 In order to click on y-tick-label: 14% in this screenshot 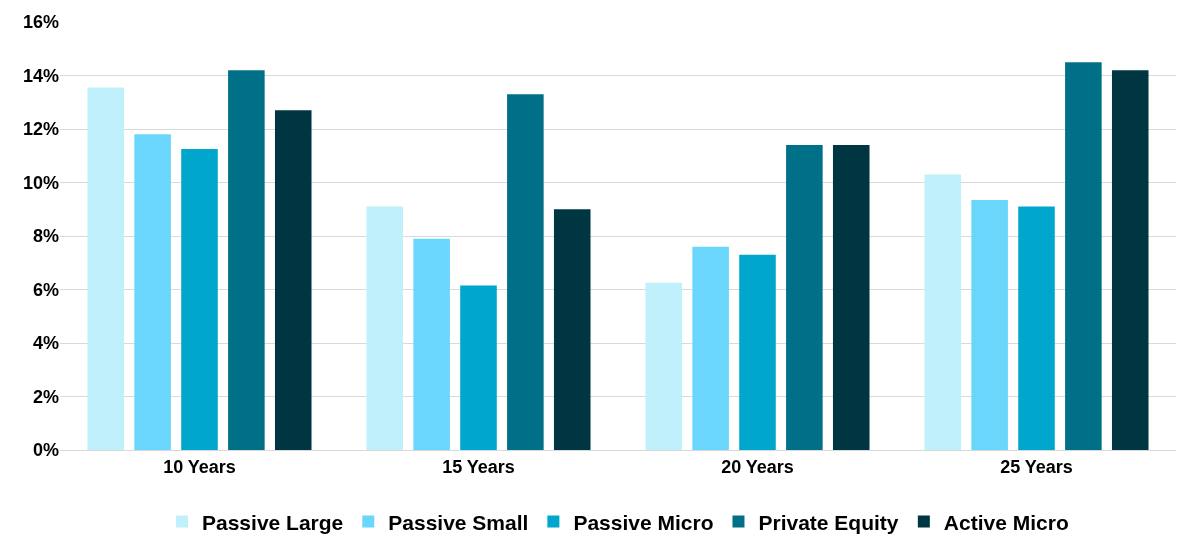, I will do `click(40, 75)`.